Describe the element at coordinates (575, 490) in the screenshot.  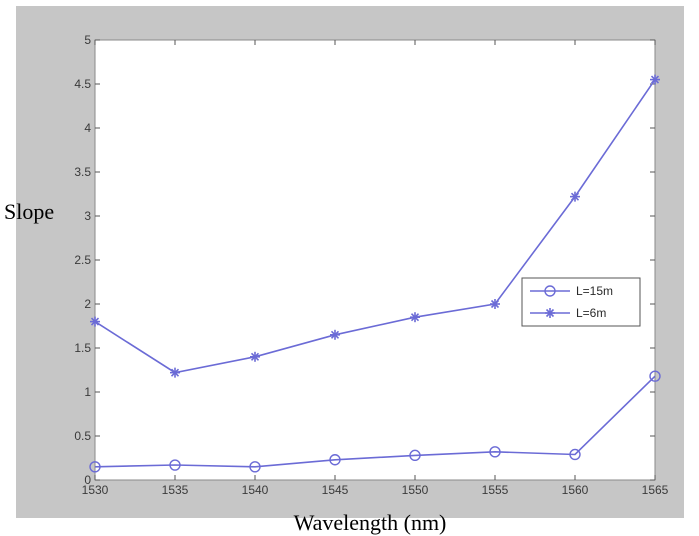
I see `x-tick-label: 1560` at that location.